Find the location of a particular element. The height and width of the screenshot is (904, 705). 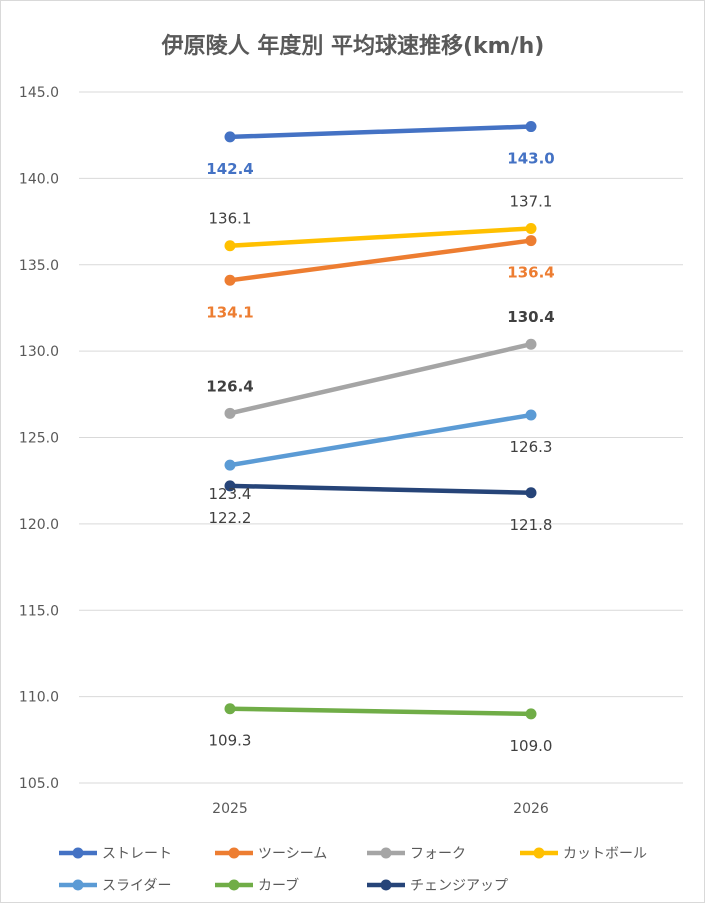

data-label: 126.3 is located at coordinates (531, 447).